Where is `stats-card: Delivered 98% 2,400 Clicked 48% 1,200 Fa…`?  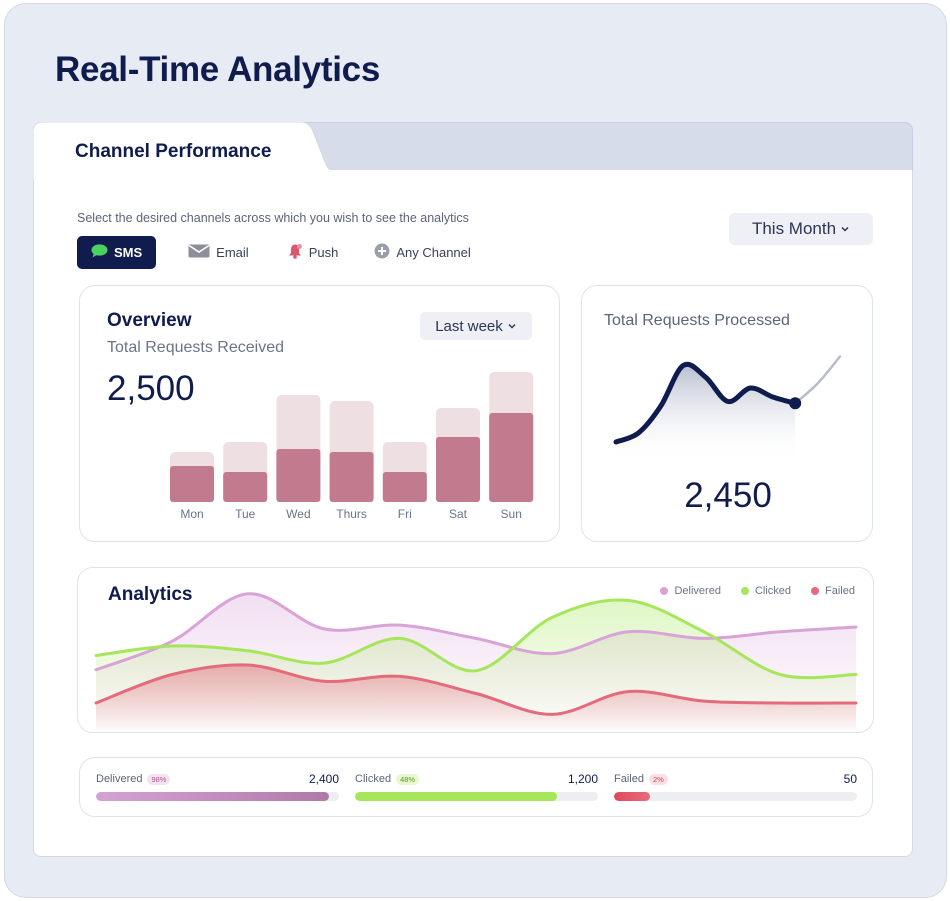 stats-card: Delivered 98% 2,400 Clicked 48% 1,200 Fa… is located at coordinates (476, 787).